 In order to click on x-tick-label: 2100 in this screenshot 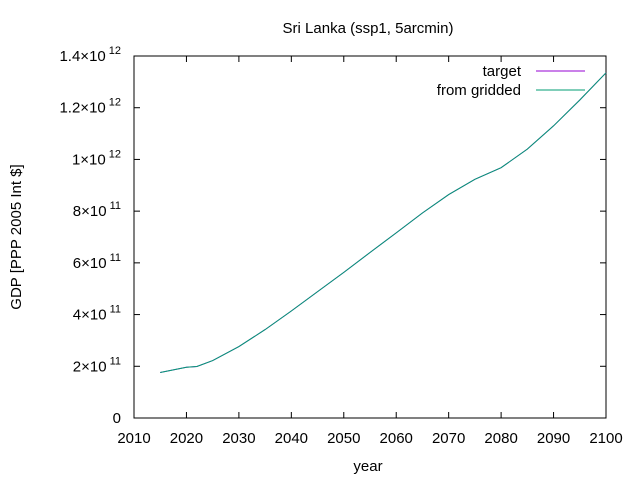, I will do `click(605, 438)`.